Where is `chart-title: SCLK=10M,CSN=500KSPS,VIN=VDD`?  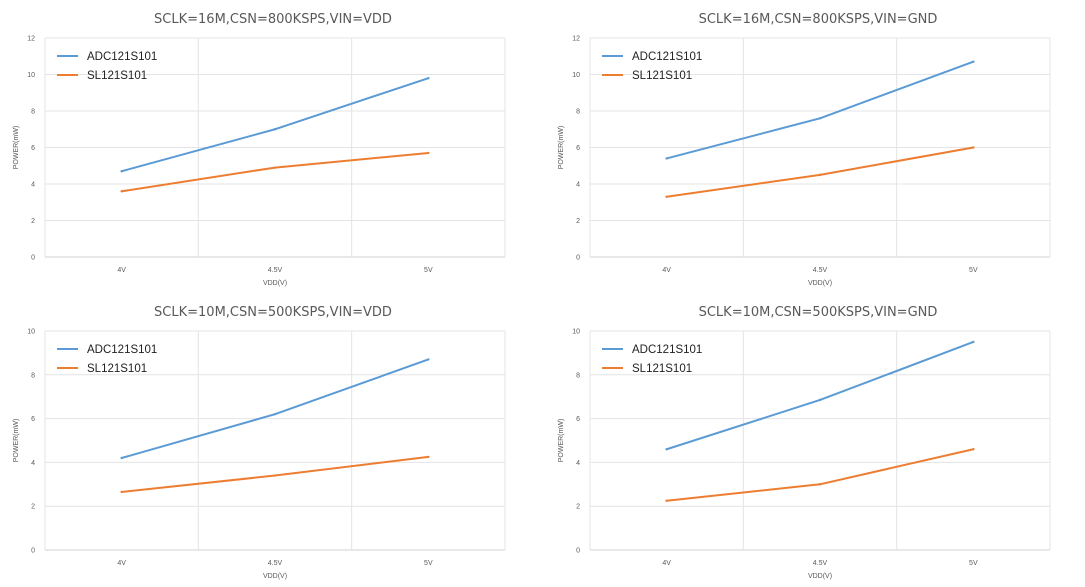 chart-title: SCLK=10M,CSN=500KSPS,VIN=VDD is located at coordinates (273, 312).